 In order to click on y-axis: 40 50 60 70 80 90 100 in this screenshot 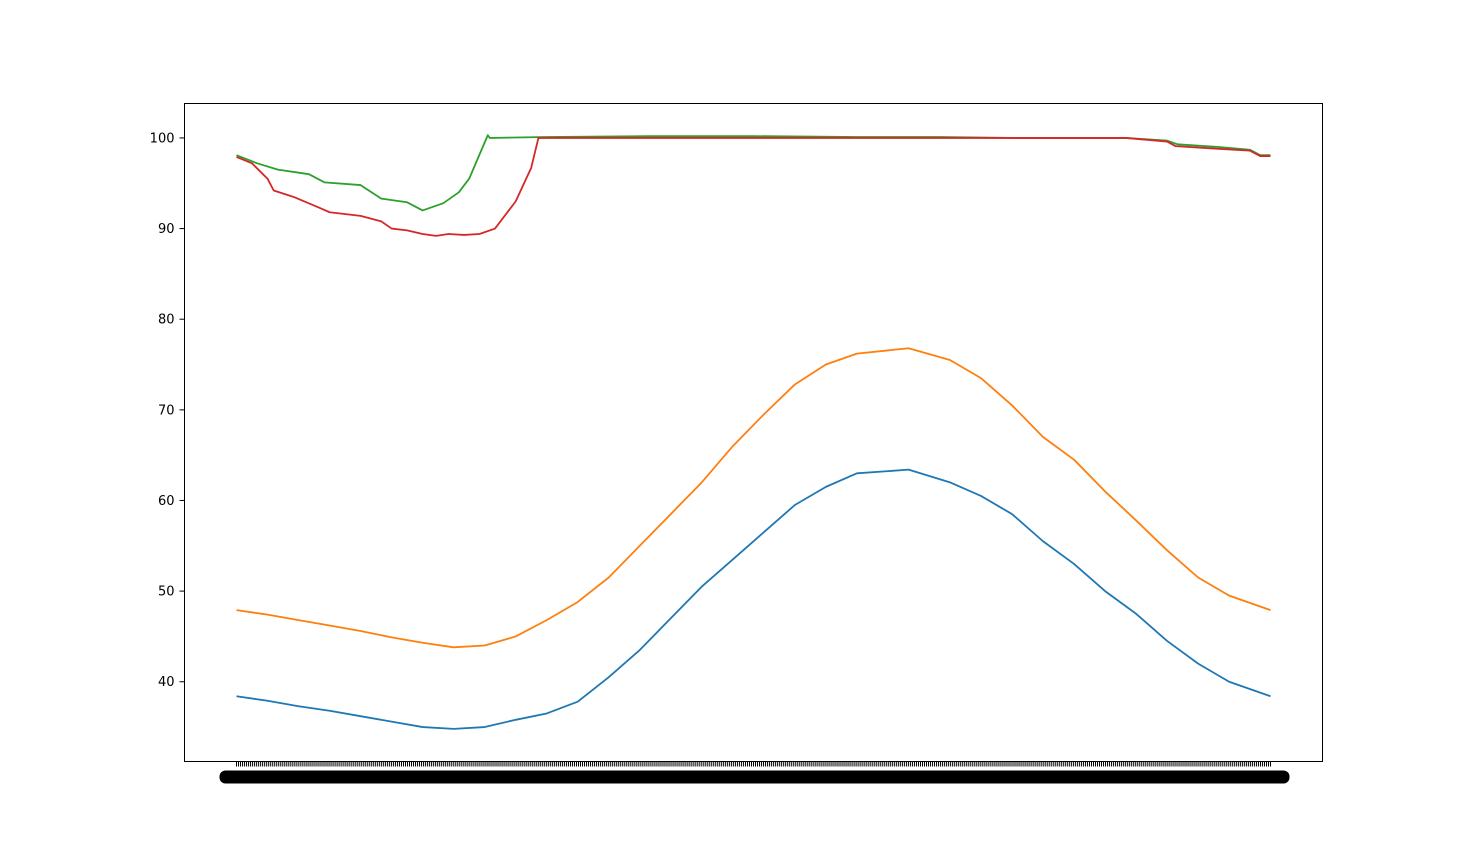, I will do `click(167, 410)`.